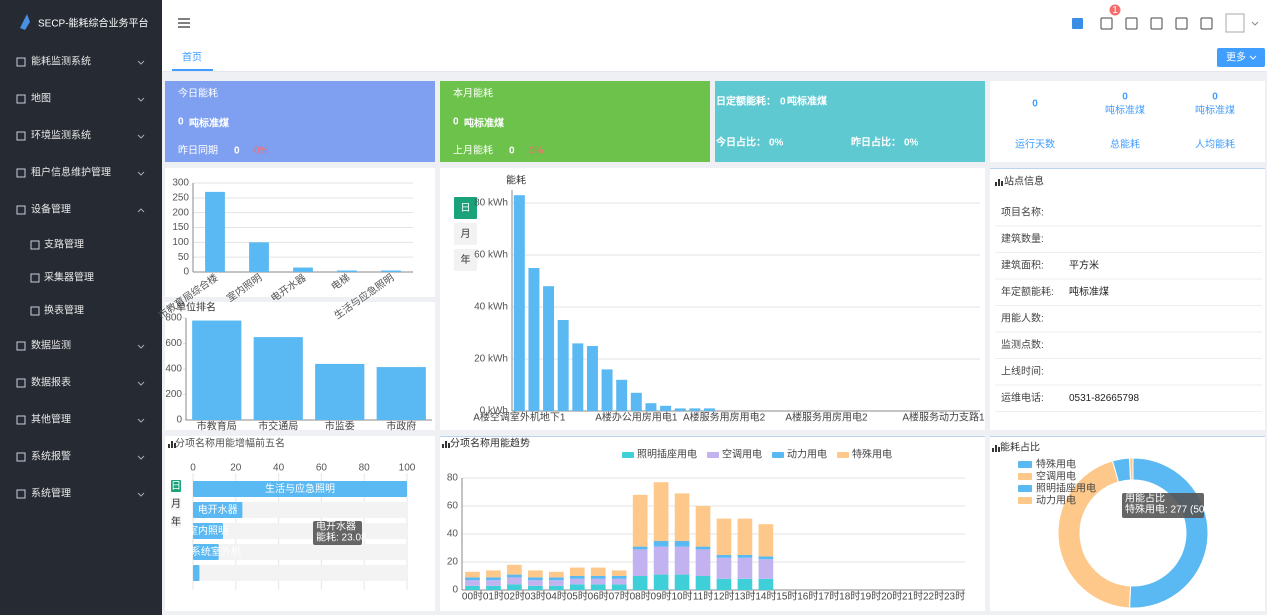 This screenshot has width=1267, height=615. What do you see at coordinates (1115, 10) in the screenshot?
I see `badge` at bounding box center [1115, 10].